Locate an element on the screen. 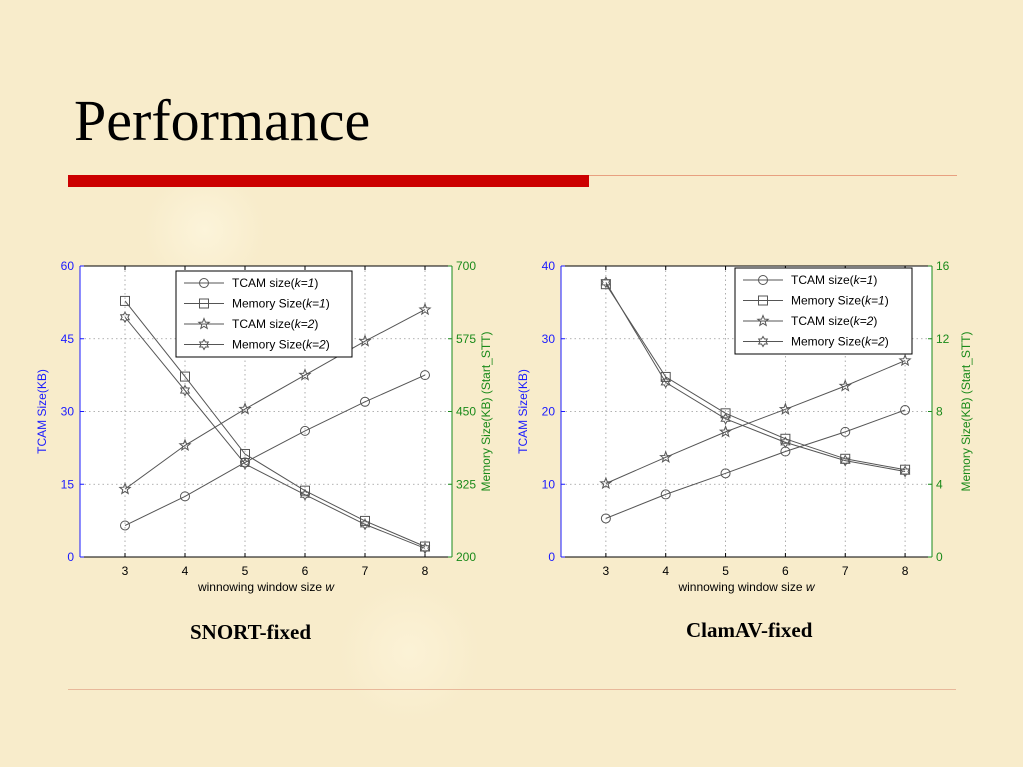 The height and width of the screenshot is (767, 1023). snort-legend-label: TCAM size(k=2) is located at coordinates (275, 324).